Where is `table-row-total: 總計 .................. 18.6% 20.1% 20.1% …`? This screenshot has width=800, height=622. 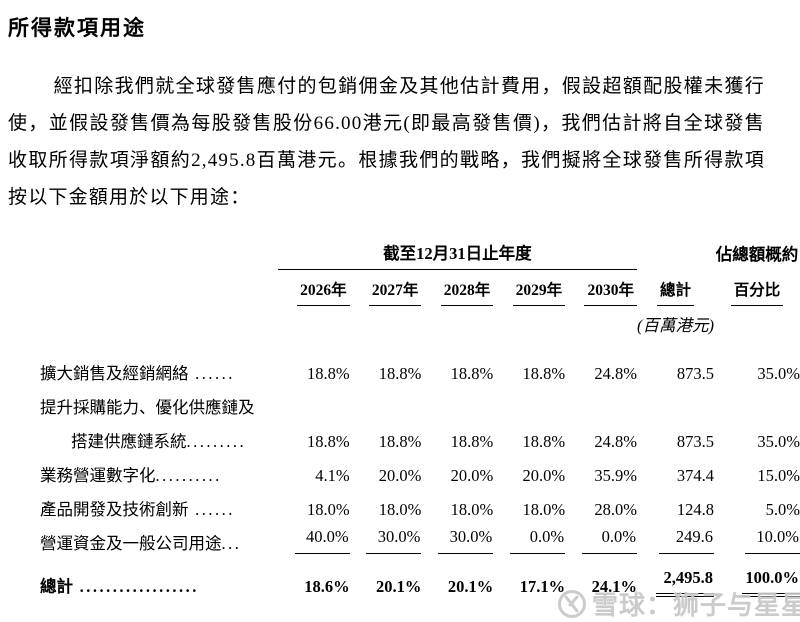
table-row-total: 總計 .................. 18.6% 20.1% 20.1% … is located at coordinates (420, 575).